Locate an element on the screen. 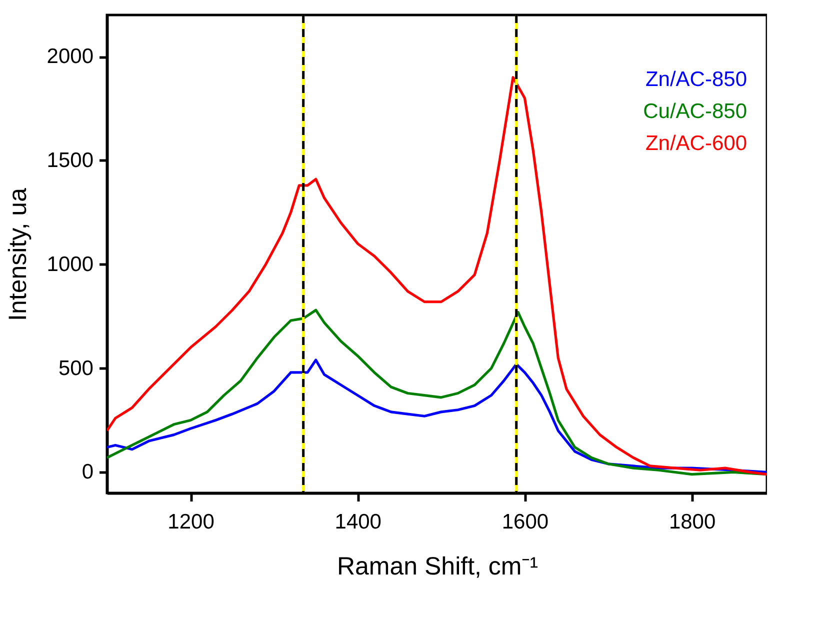 The height and width of the screenshot is (638, 823). x-tick-label: 1600 is located at coordinates (525, 522).